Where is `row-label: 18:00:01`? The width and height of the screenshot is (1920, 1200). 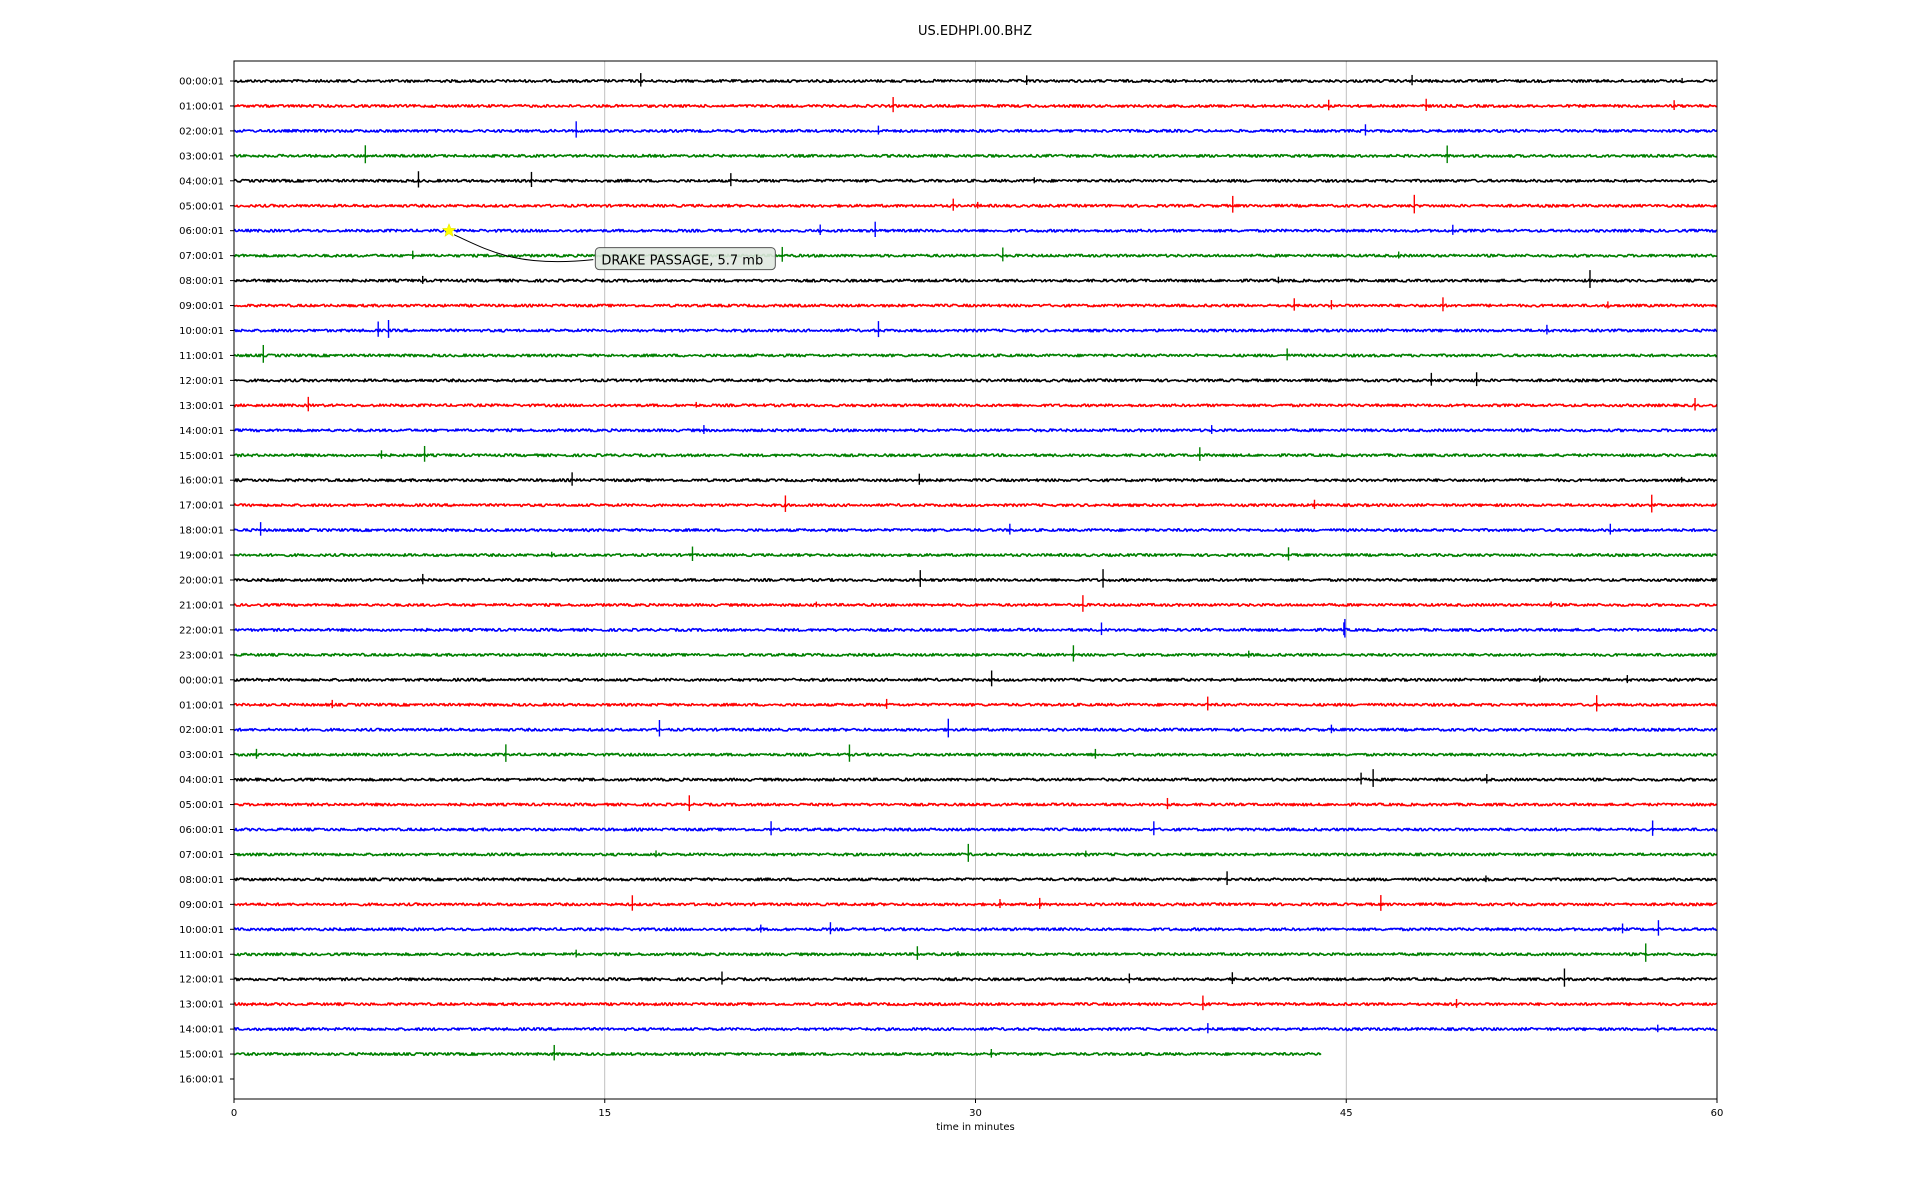
row-label: 18:00:01 is located at coordinates (201, 531).